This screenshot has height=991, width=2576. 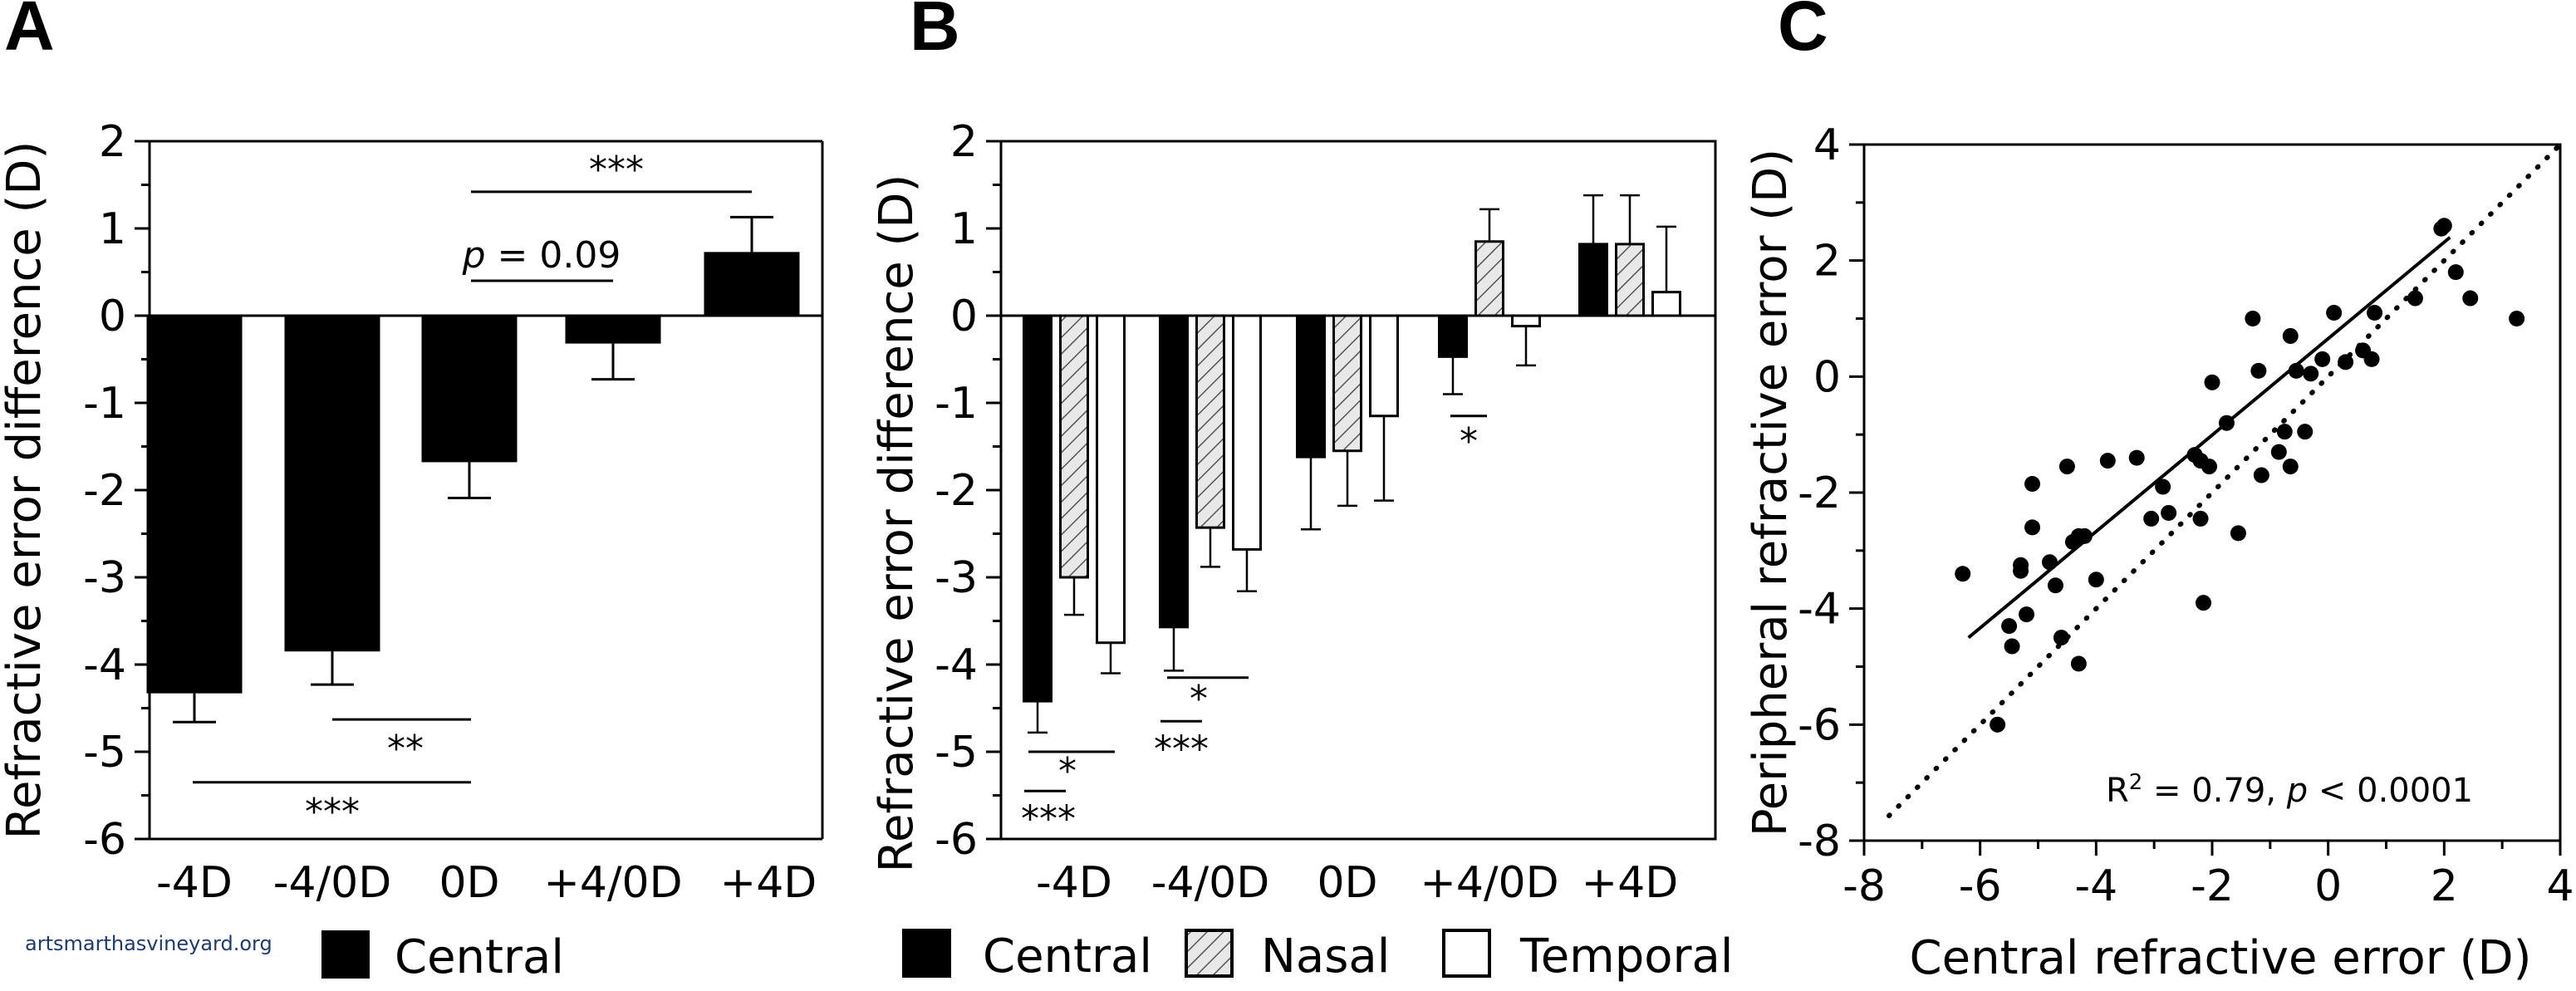 What do you see at coordinates (2221, 958) in the screenshot?
I see `panel-c-x-axis-title: Central refractive error (D)` at bounding box center [2221, 958].